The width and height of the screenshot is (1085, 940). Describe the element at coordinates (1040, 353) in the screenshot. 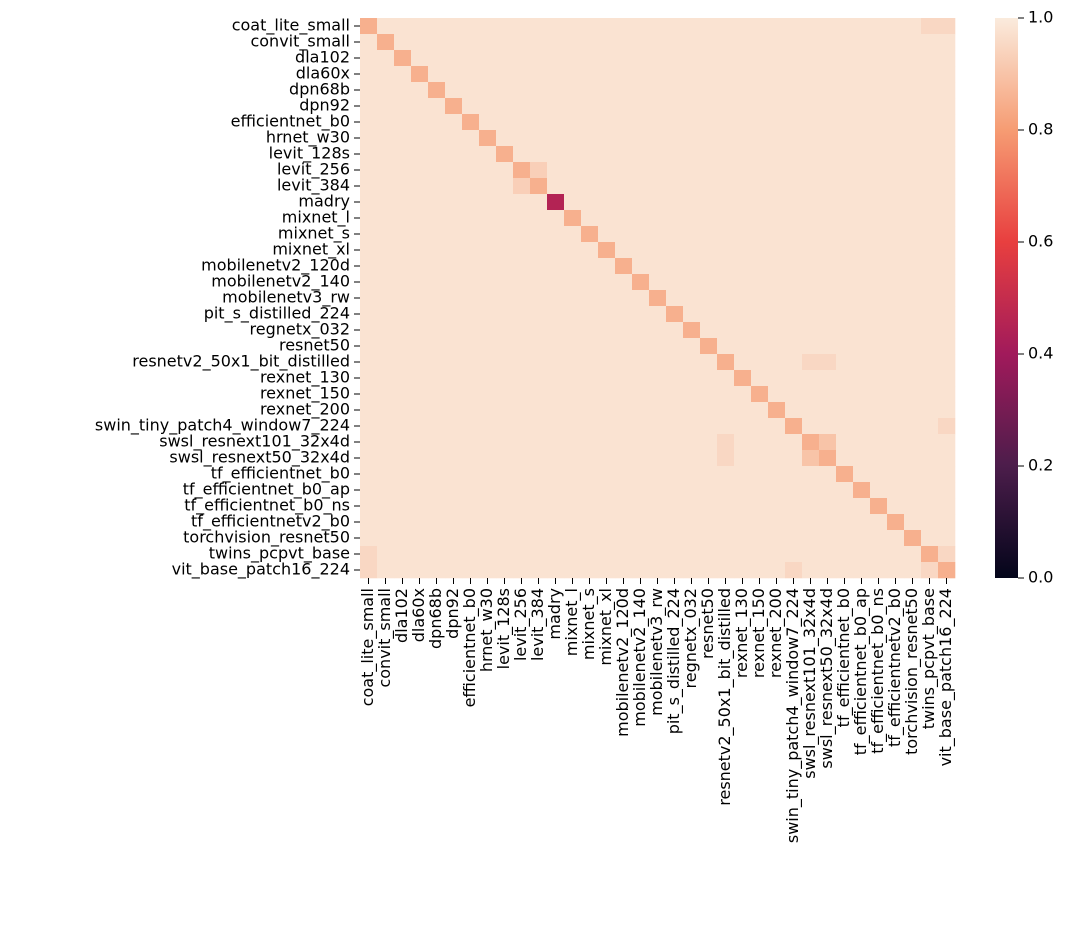

I see `colorbar-tick-label: 0.4` at that location.